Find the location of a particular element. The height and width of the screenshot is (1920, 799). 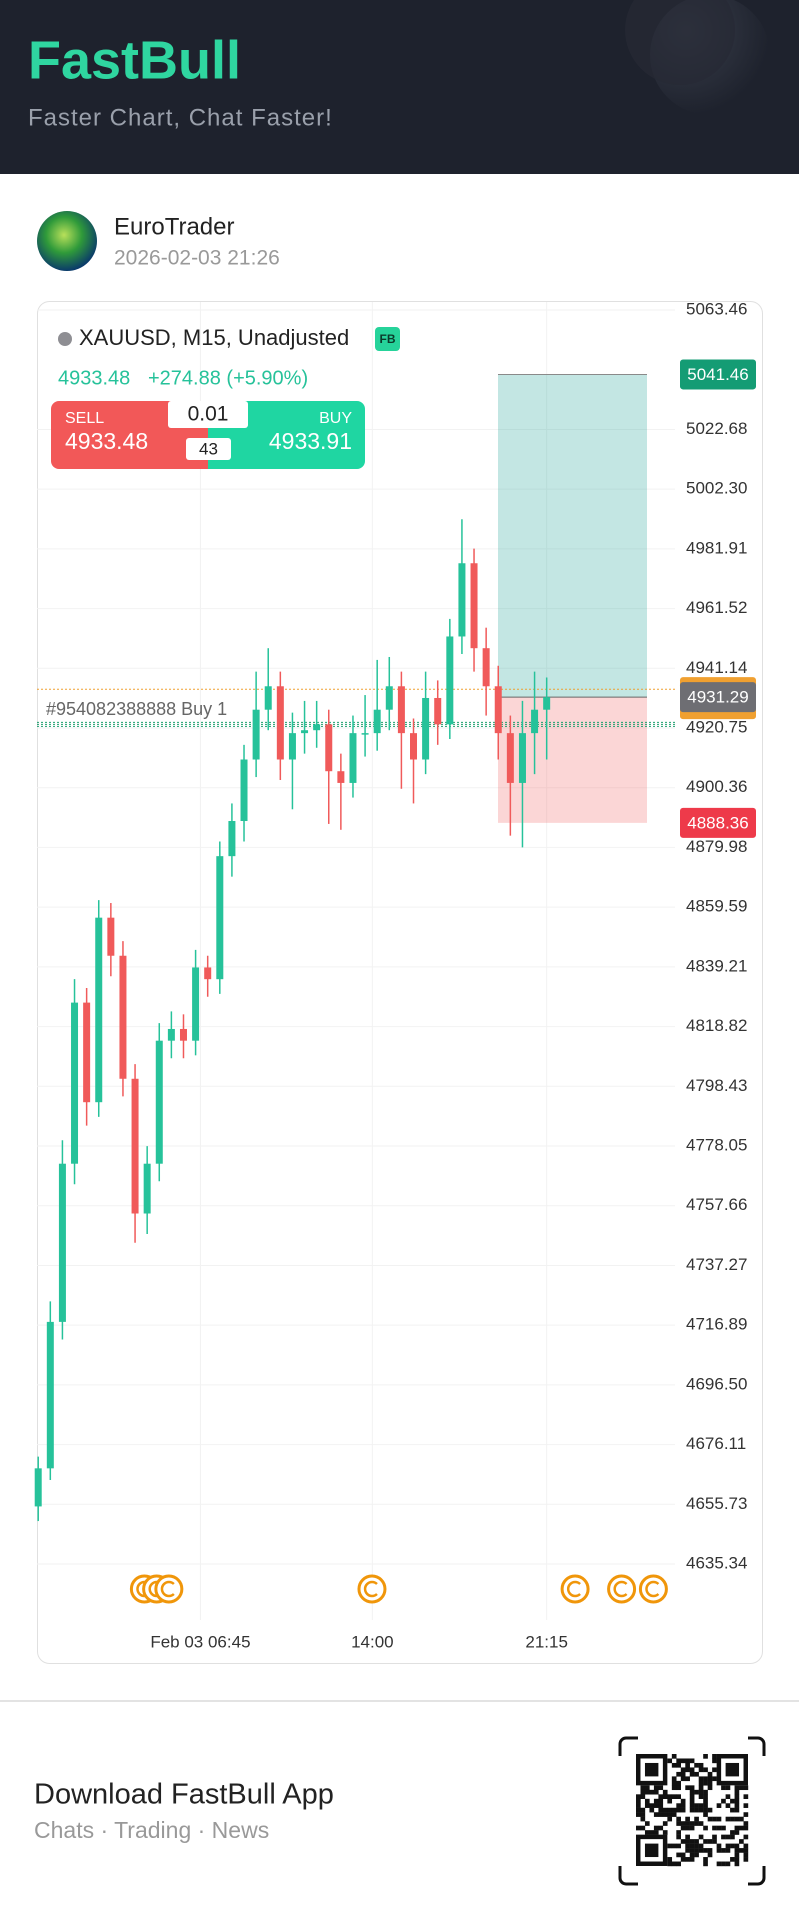

qr-finder is located at coordinates (651, 1769).